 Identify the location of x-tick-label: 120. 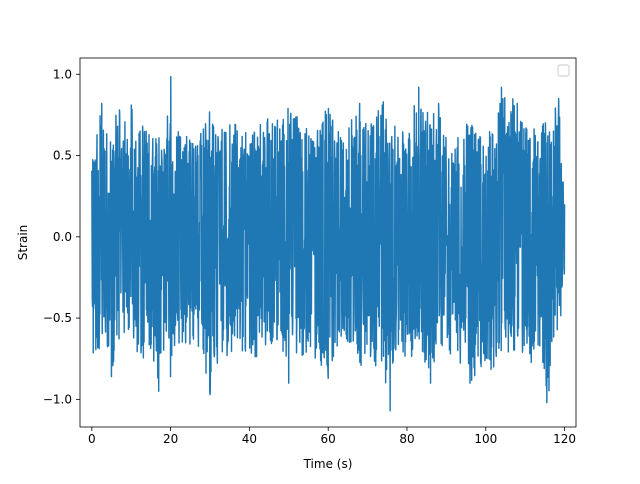
(564, 439).